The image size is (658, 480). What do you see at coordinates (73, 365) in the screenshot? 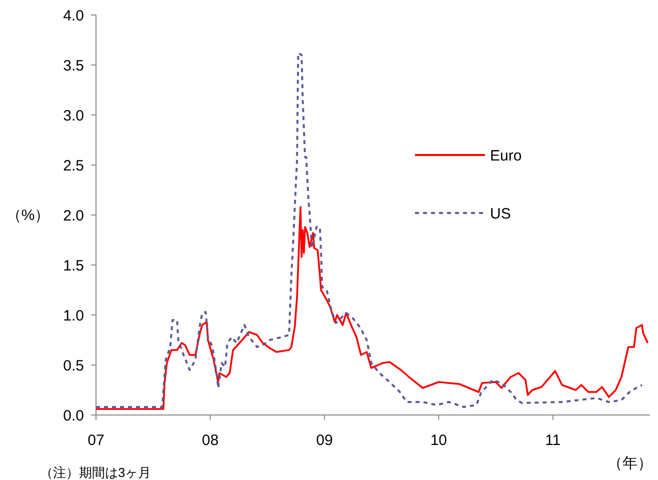
I see `y-tick-label: 0.5` at bounding box center [73, 365].